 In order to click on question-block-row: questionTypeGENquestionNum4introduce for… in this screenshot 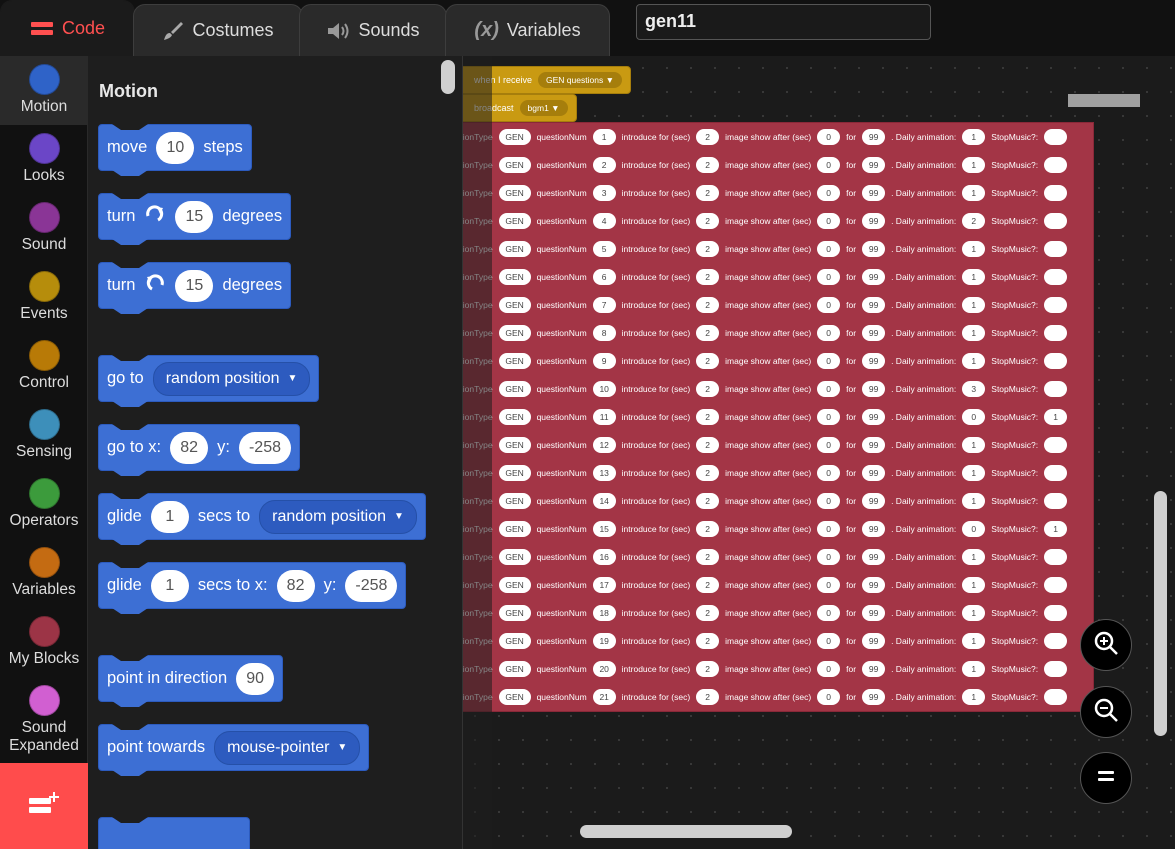, I will do `click(779, 221)`.